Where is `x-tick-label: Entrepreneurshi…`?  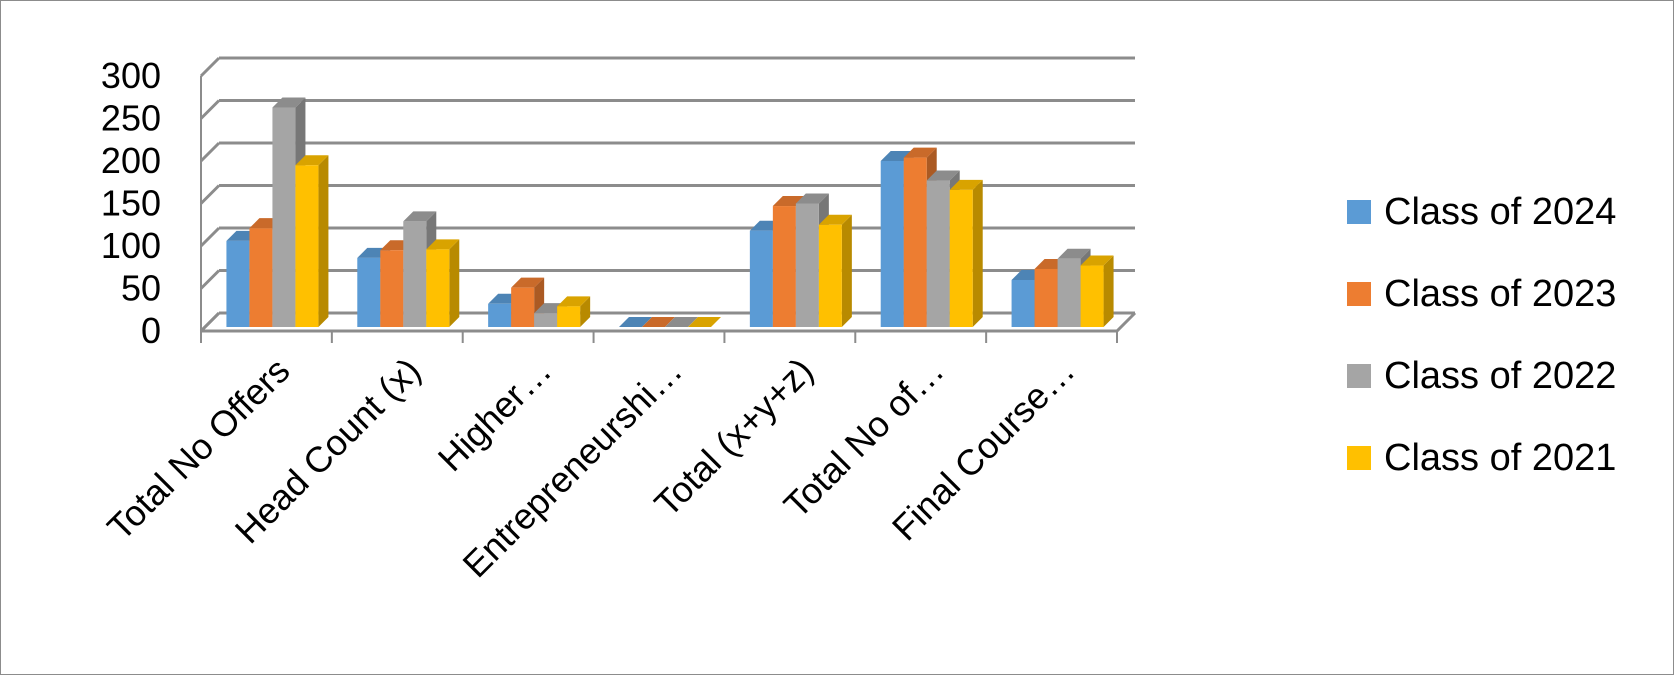
x-tick-label: Entrepreneurshi… is located at coordinates (573, 468).